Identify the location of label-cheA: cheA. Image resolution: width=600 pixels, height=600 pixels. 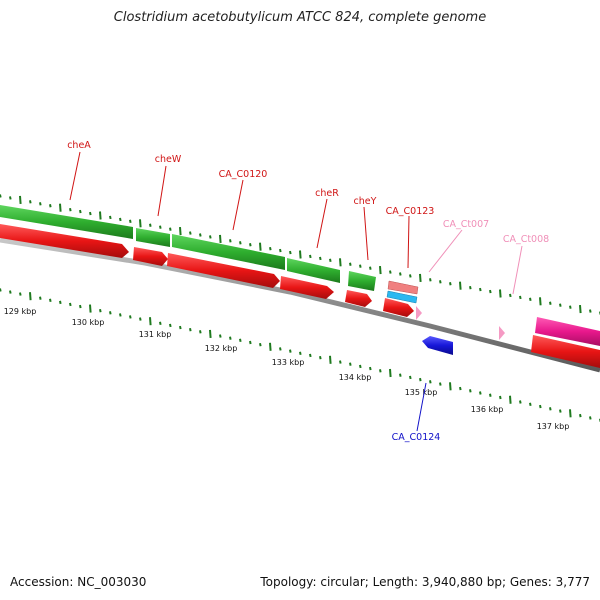
(79, 170).